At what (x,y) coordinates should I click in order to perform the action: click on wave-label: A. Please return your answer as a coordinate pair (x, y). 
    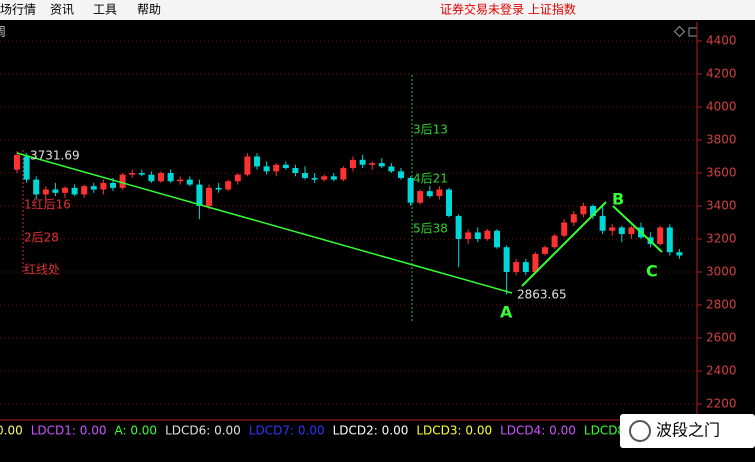
    Looking at the image, I should click on (506, 312).